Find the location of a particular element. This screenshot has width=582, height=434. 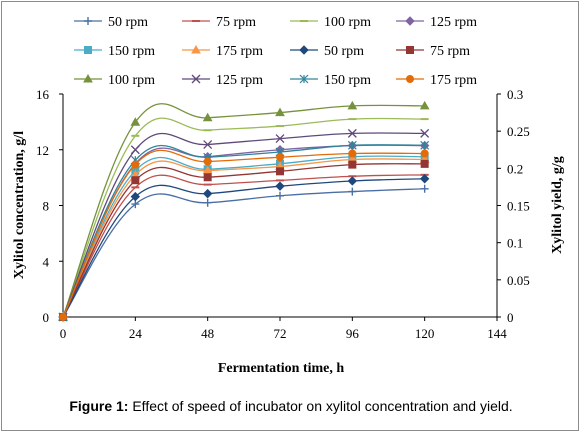

y-right-tick-label: 0.15 is located at coordinates (518, 206).